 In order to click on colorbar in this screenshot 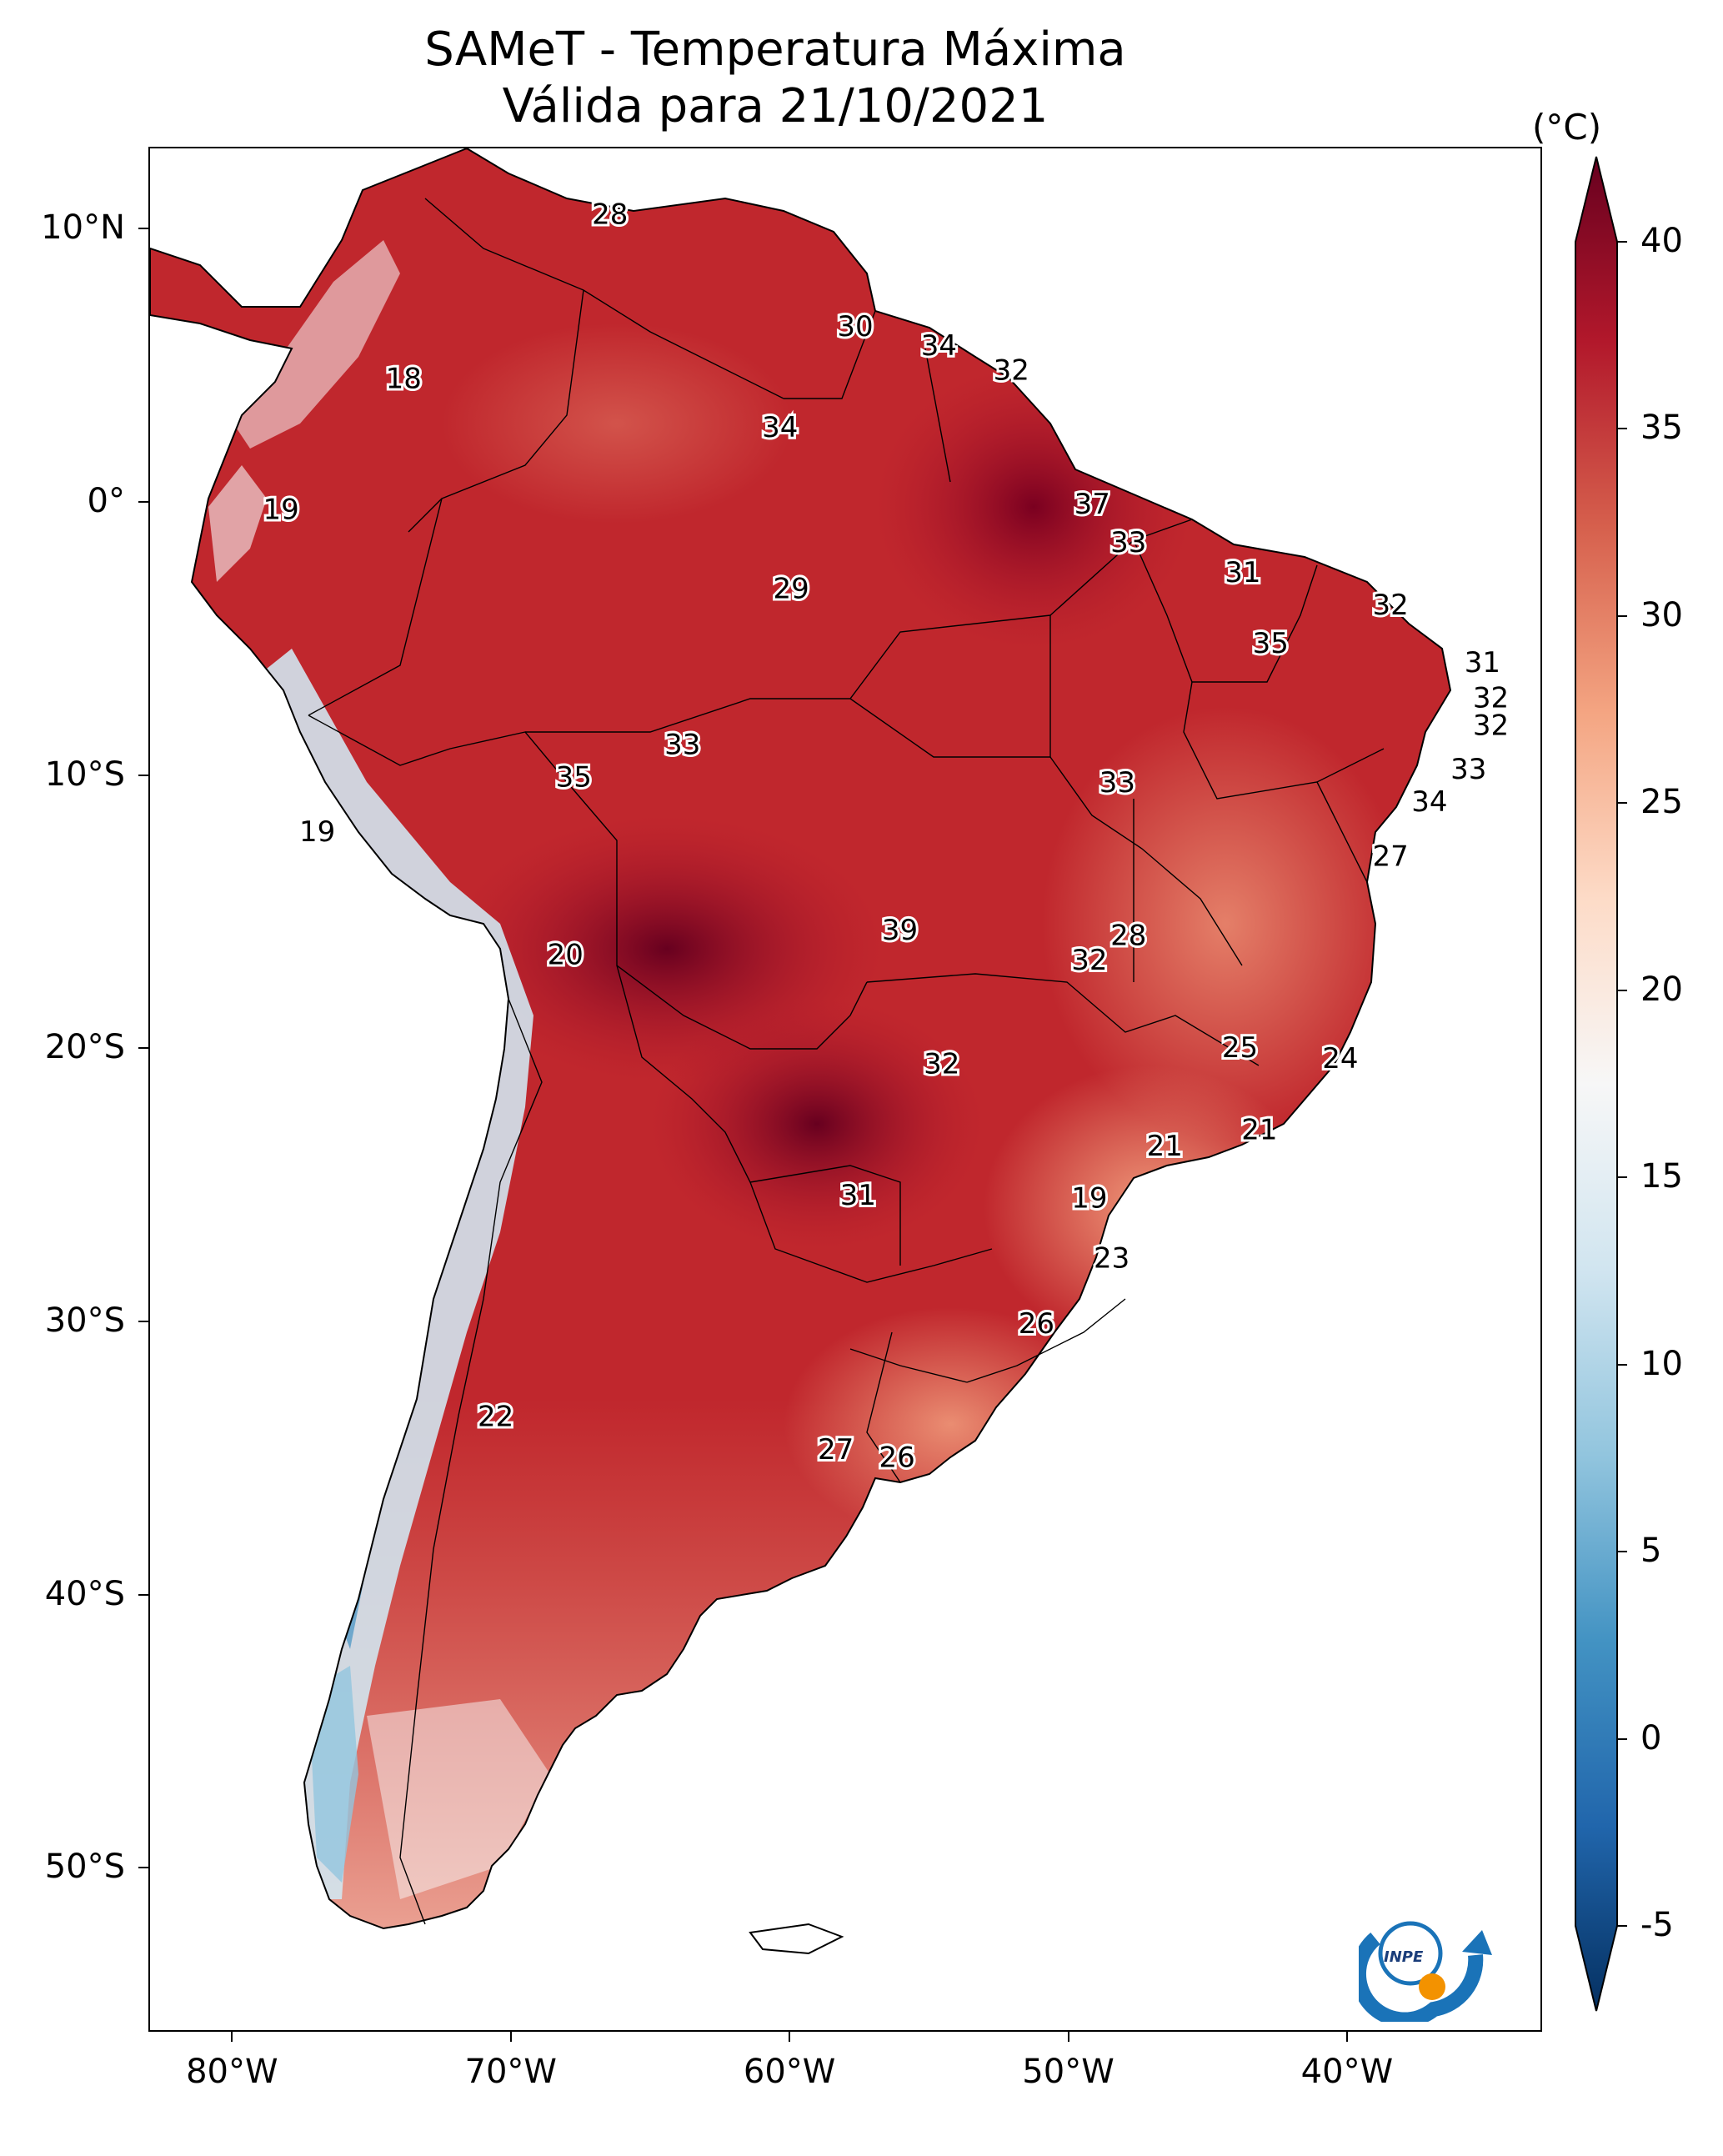, I will do `click(1596, 1084)`.